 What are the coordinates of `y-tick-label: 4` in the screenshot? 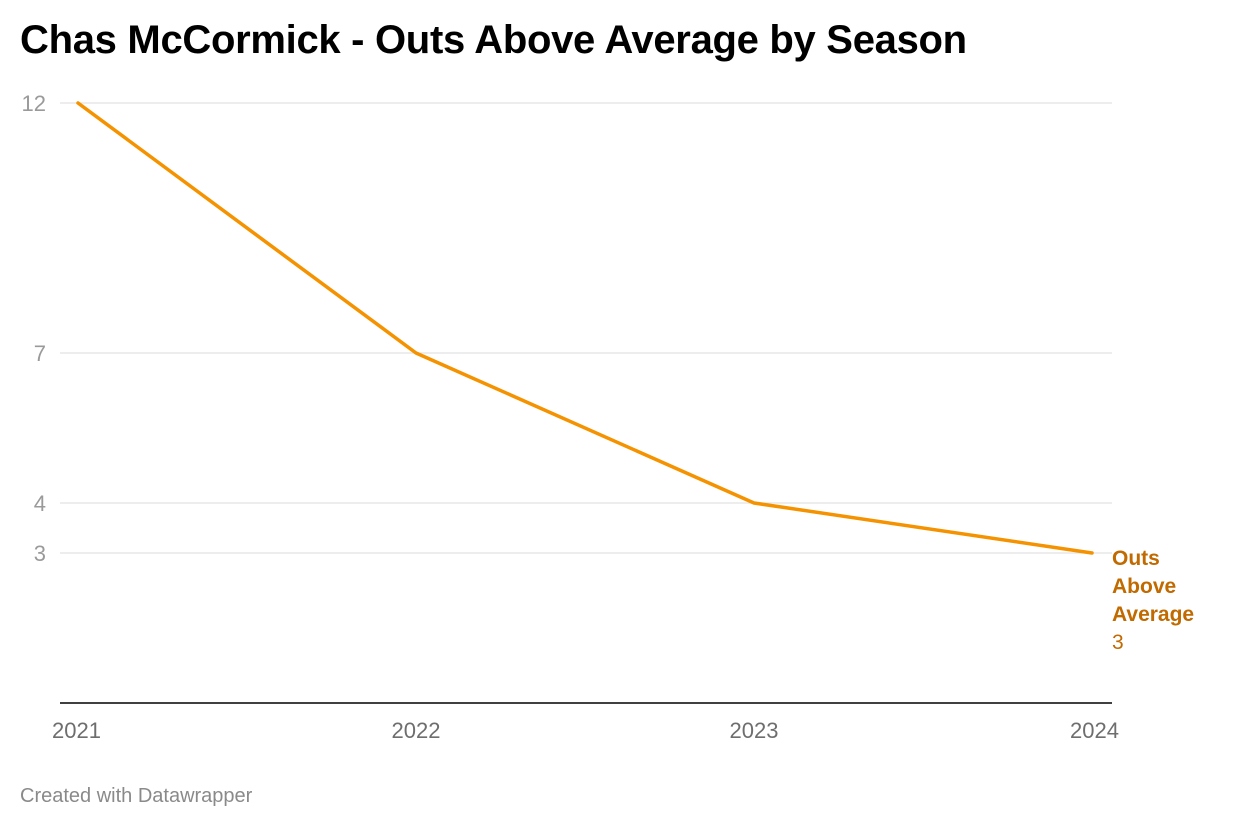 It's located at (40, 503).